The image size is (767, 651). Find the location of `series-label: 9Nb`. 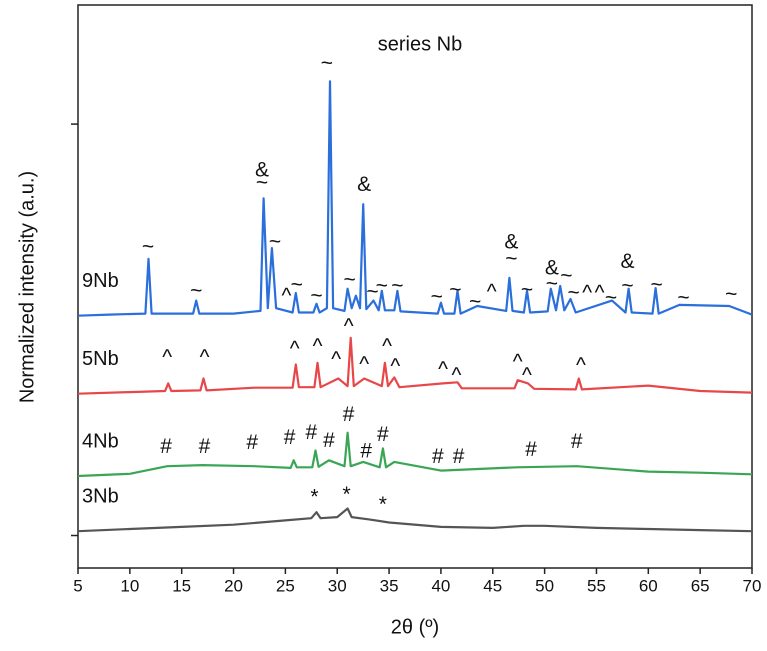

series-label: 9Nb is located at coordinates (100, 281).